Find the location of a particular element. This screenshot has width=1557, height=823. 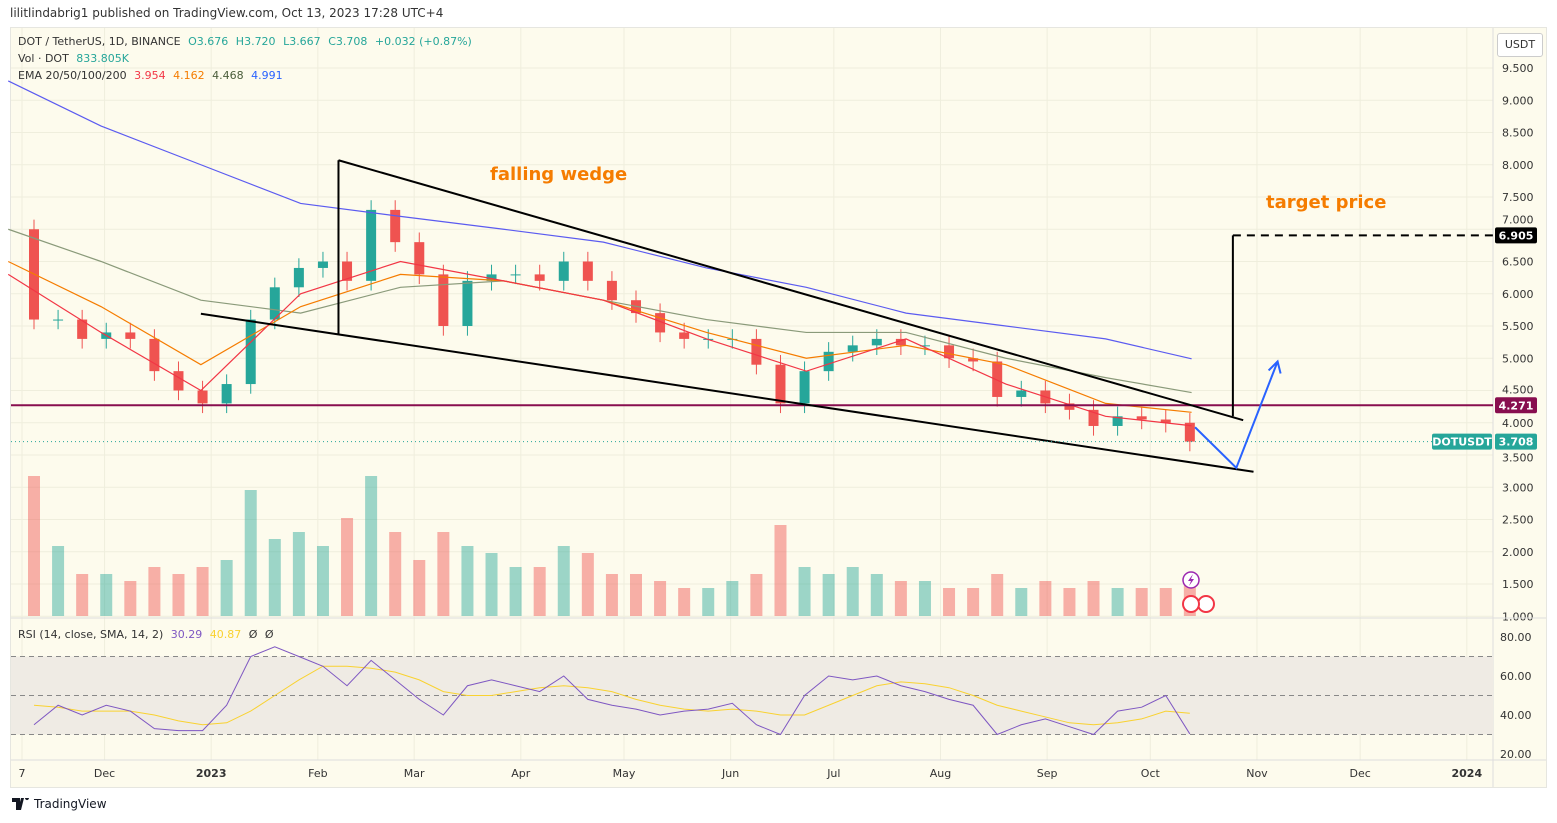

level-price-tag-bg is located at coordinates (1516, 405).